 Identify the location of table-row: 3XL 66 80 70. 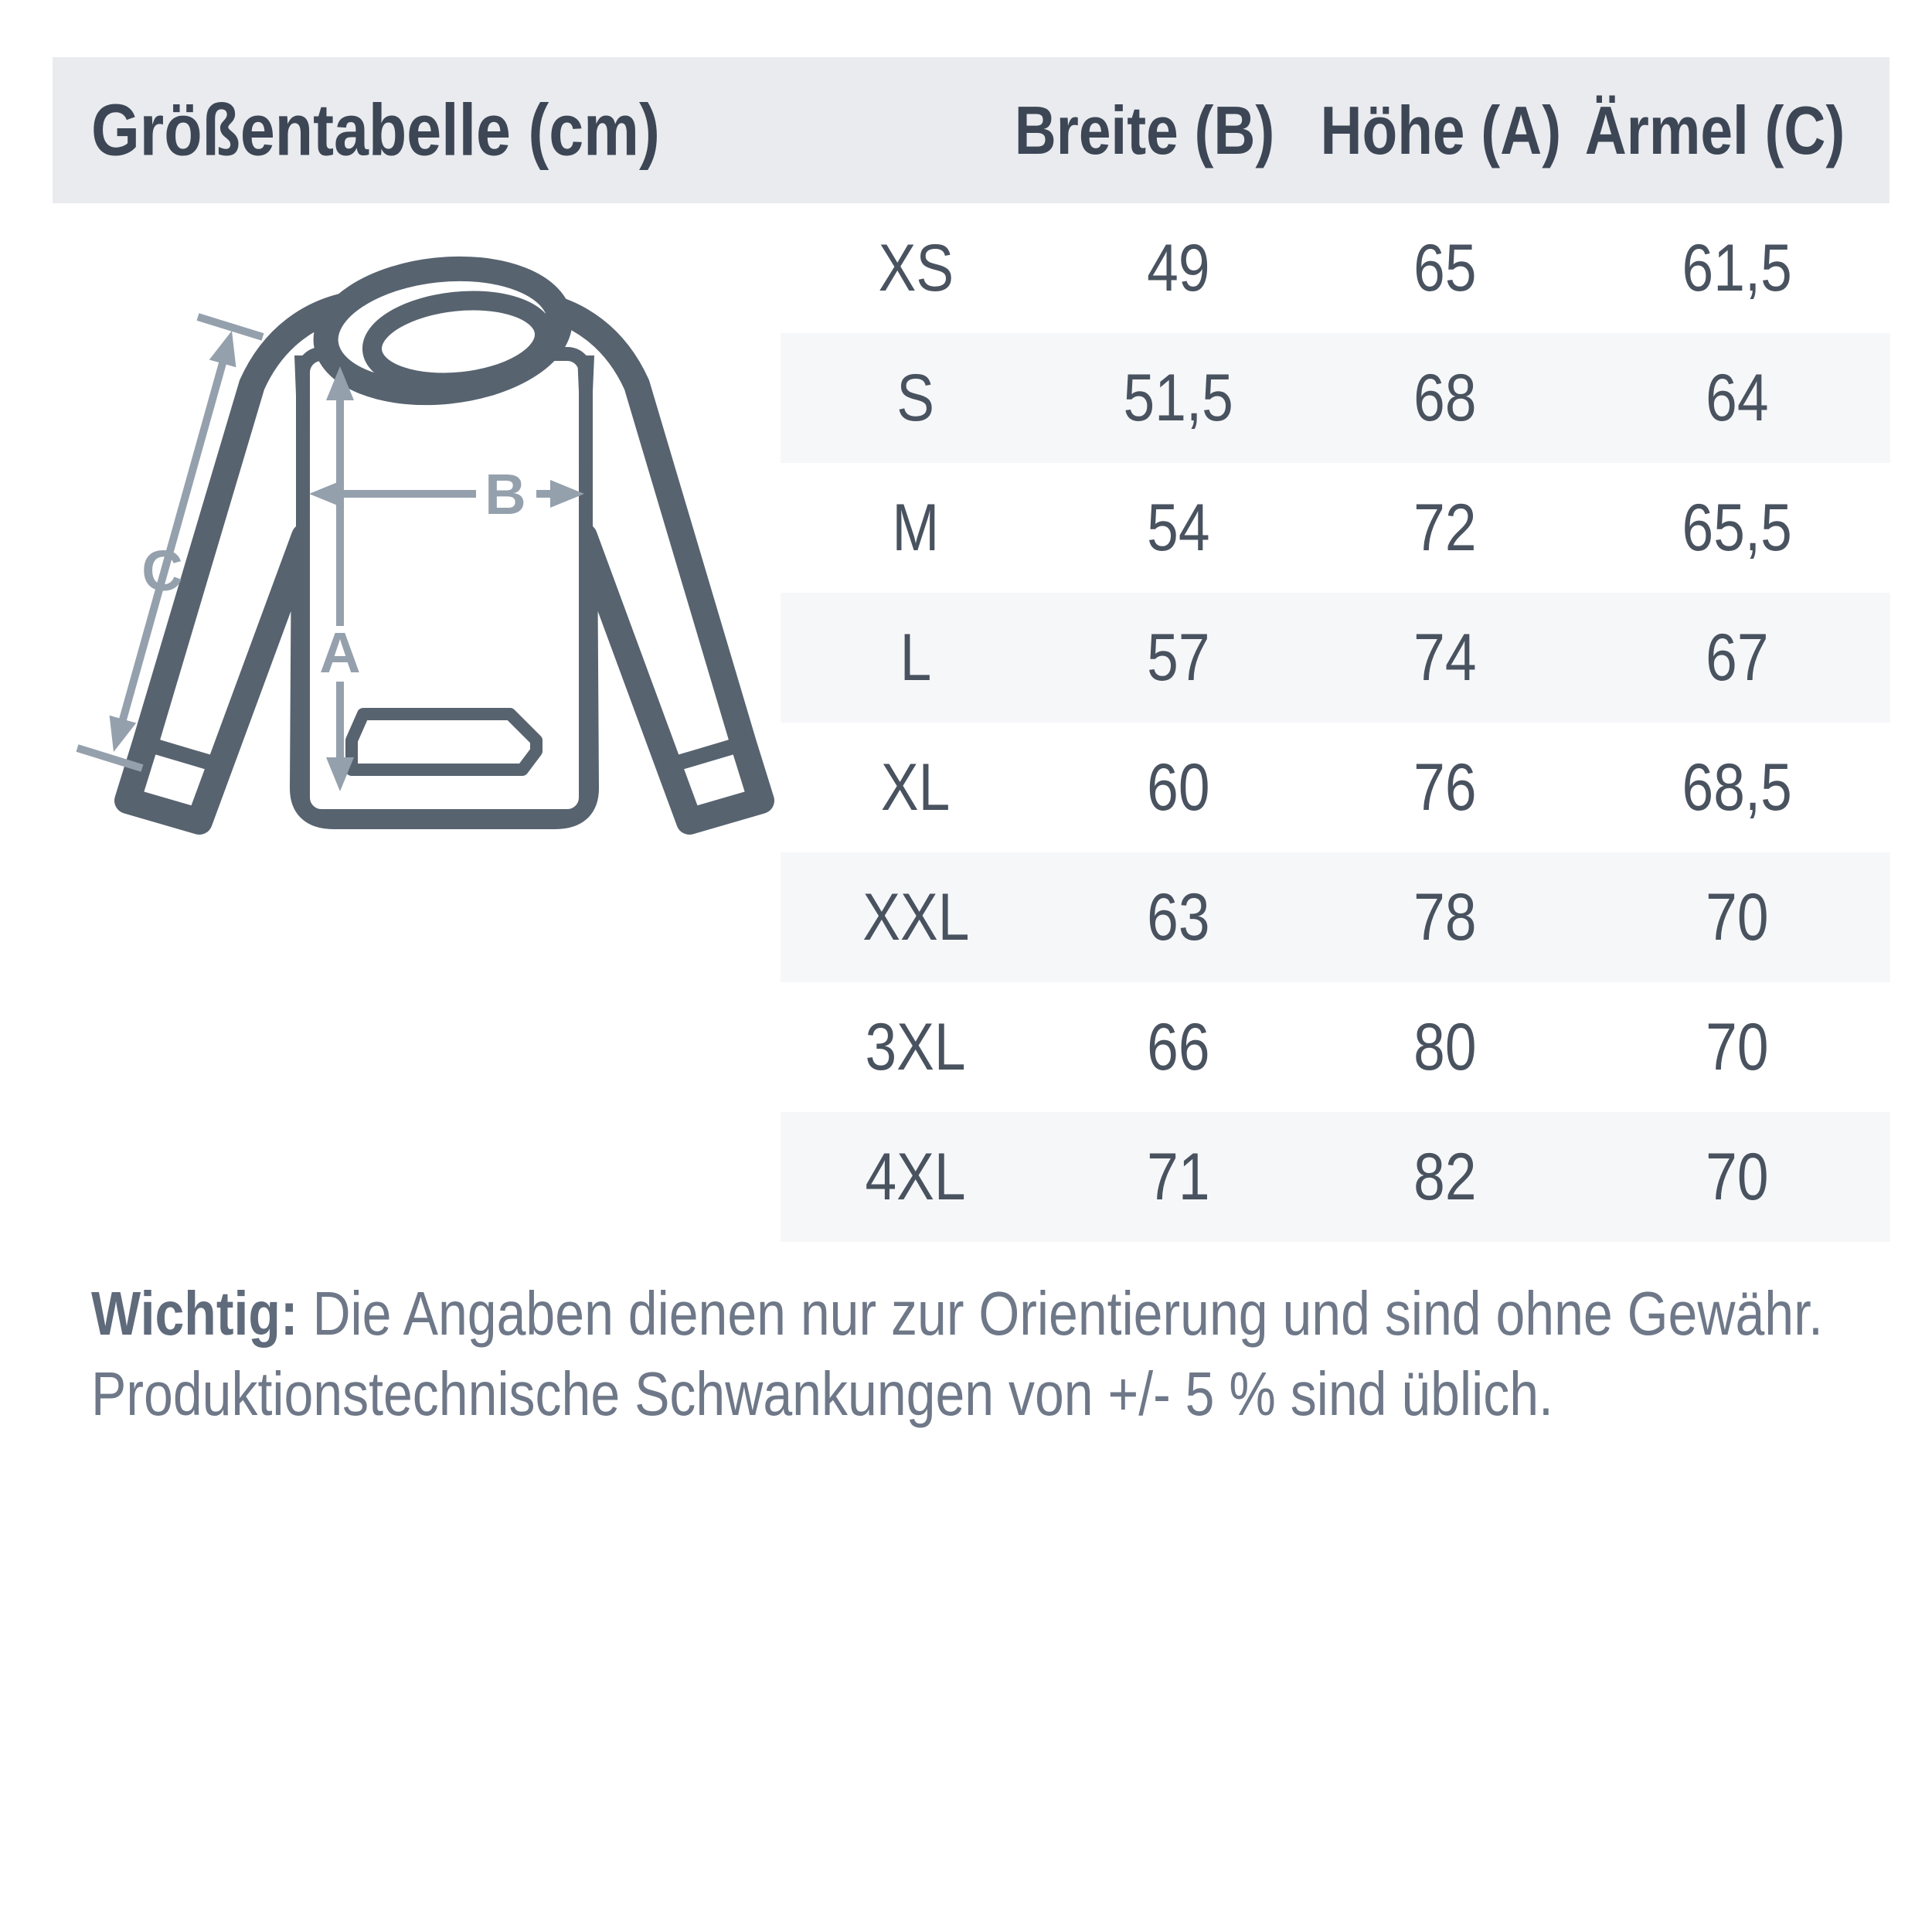
(1335, 1047).